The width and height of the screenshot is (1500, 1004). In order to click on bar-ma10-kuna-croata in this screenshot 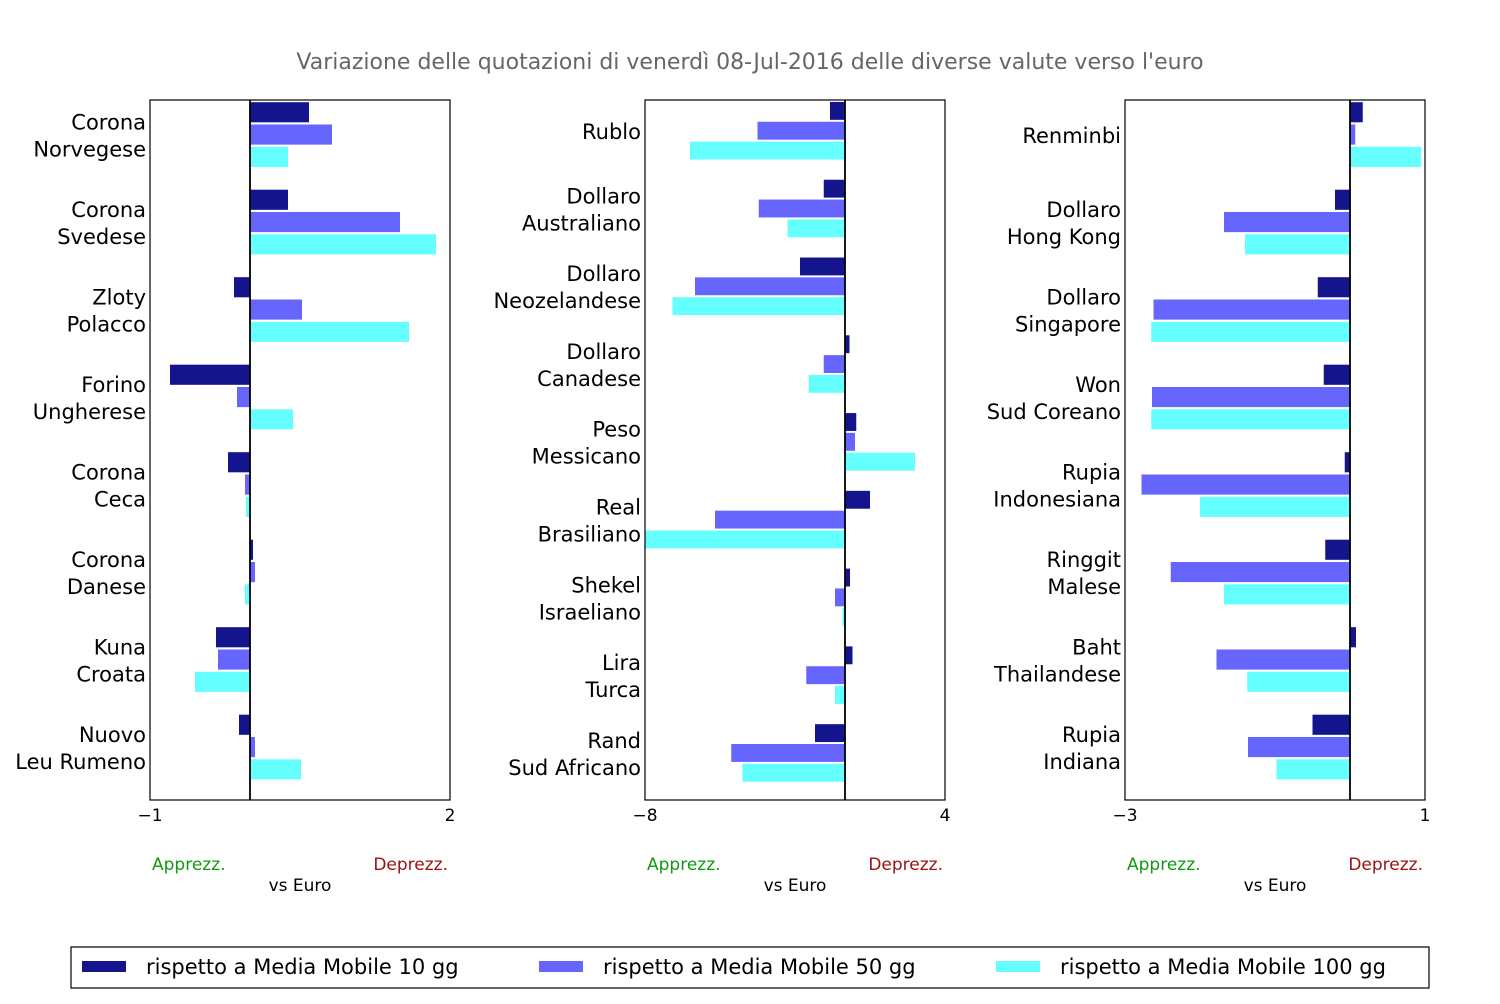, I will do `click(233, 637)`.